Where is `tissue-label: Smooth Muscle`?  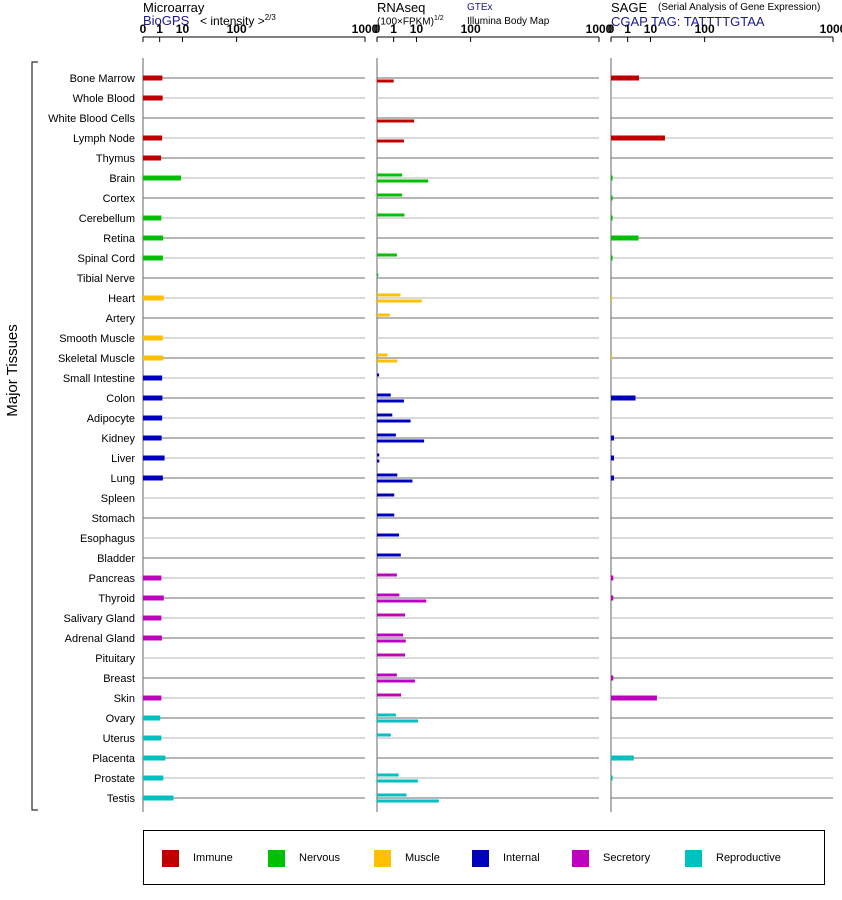 tissue-label: Smooth Muscle is located at coordinates (97, 339).